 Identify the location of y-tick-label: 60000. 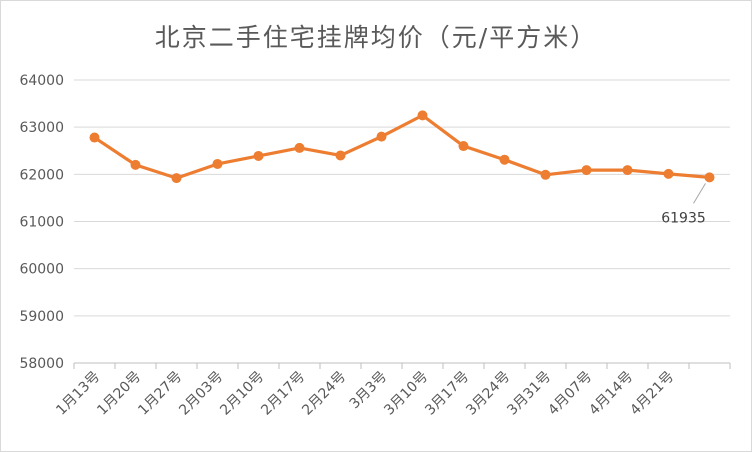
(41, 270).